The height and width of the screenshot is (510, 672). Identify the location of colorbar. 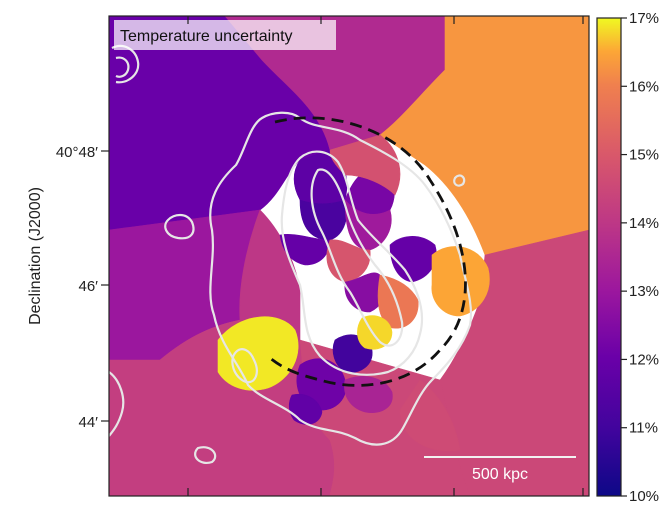
(609, 257).